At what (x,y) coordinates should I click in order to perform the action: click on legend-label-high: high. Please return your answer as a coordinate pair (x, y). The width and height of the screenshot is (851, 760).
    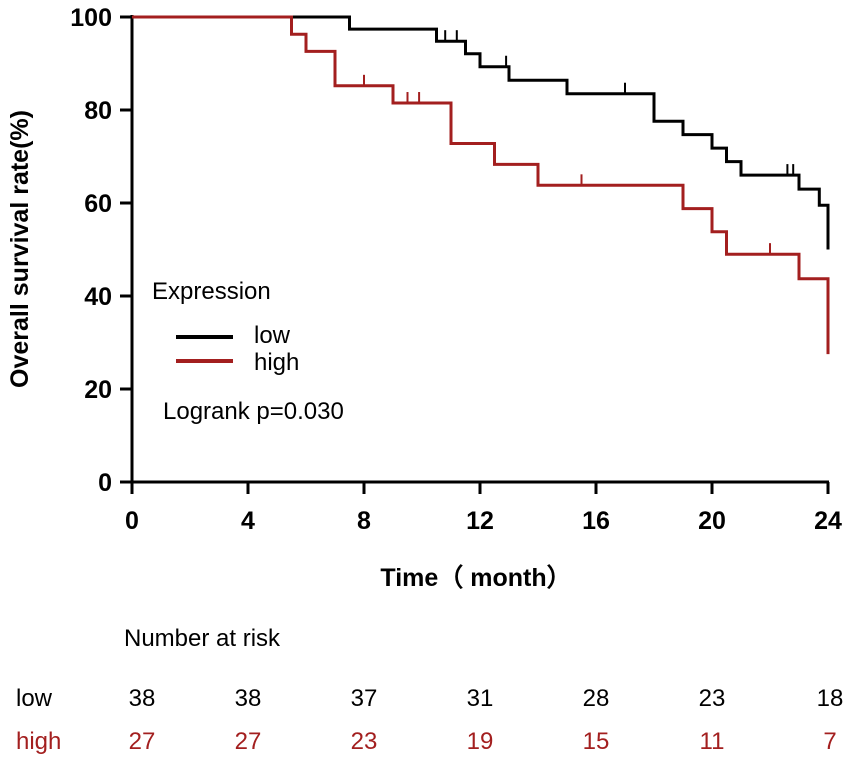
    Looking at the image, I should click on (276, 362).